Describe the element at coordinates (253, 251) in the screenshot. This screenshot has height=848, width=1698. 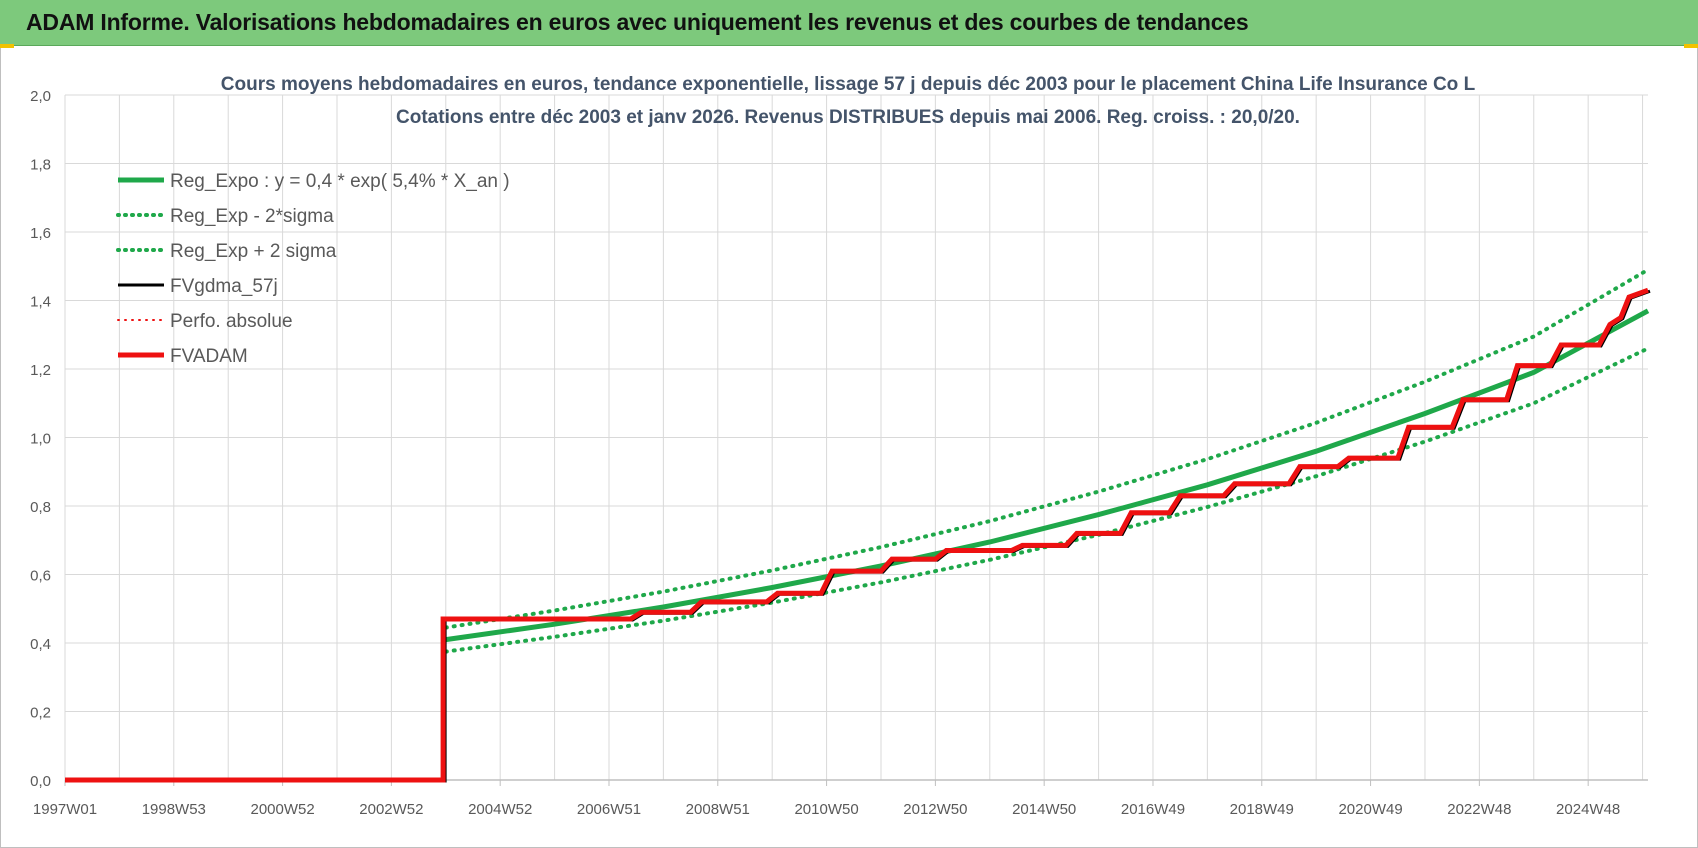
I see `legend-label: Reg_Exp + 2 sigma` at that location.